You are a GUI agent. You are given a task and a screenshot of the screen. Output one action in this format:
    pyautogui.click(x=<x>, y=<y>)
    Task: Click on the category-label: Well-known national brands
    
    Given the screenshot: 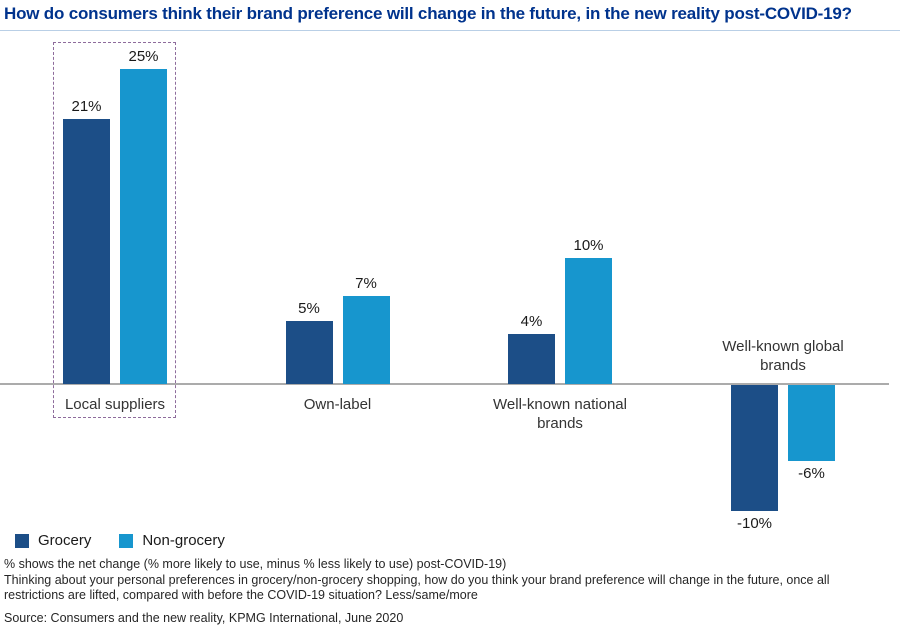 What is the action you would take?
    pyautogui.click(x=560, y=414)
    